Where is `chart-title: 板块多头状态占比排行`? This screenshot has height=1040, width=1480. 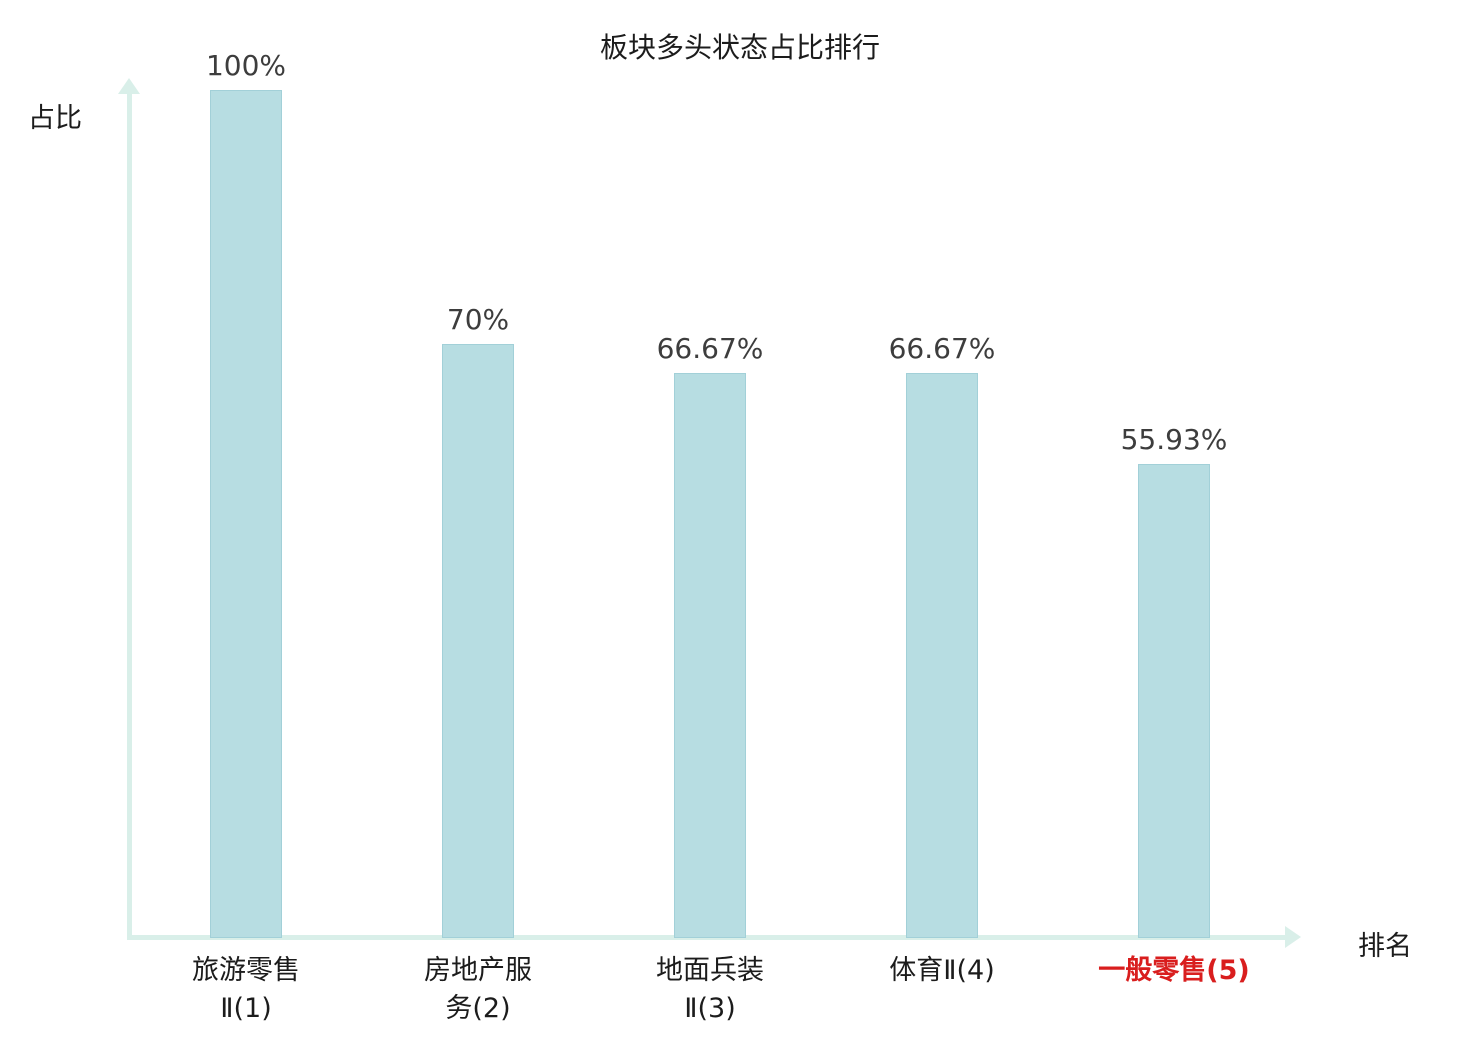
chart-title: 板块多头状态占比排行 is located at coordinates (739, 47).